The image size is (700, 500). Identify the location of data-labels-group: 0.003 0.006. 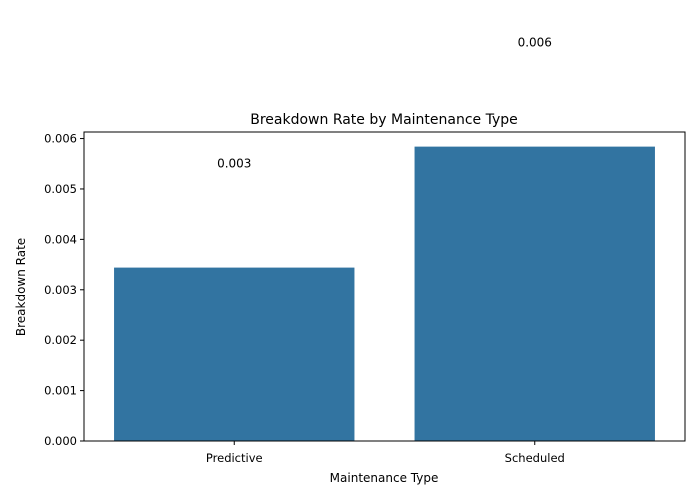
(384, 103).